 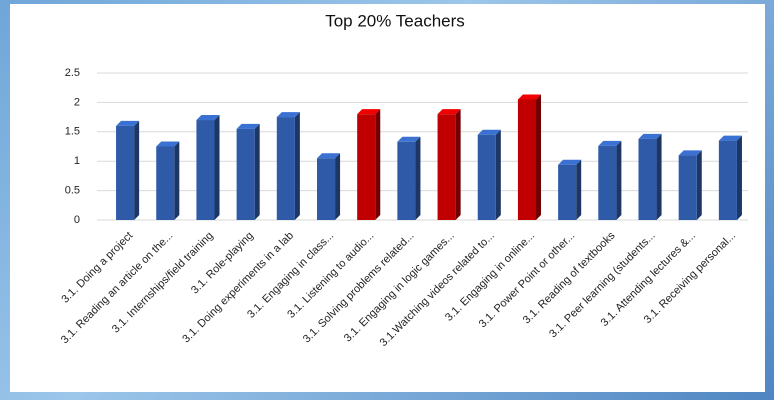 What do you see at coordinates (72, 132) in the screenshot?
I see `y-tick-label: 1.5` at bounding box center [72, 132].